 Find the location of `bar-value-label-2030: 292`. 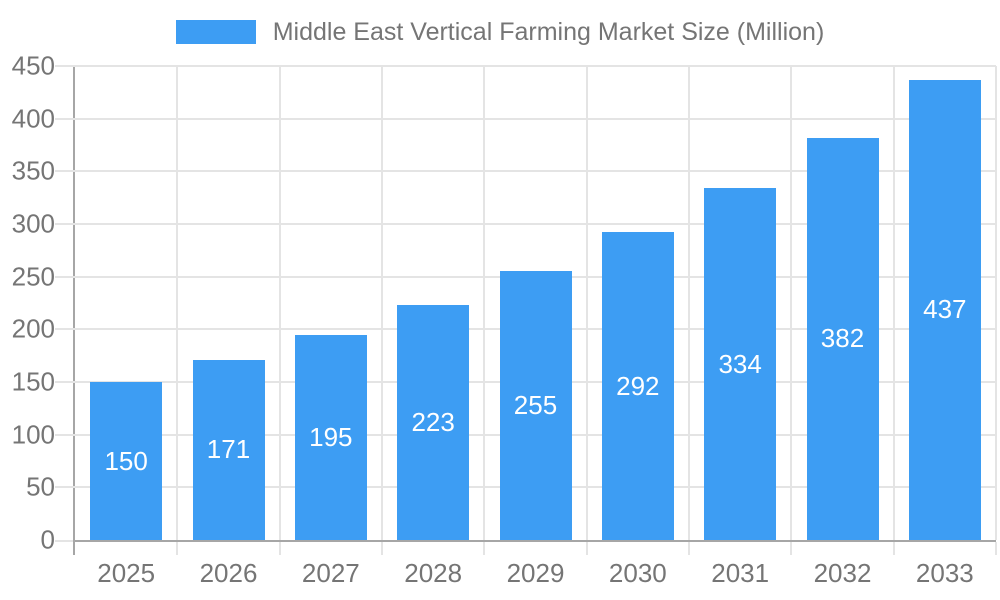

bar-value-label-2030: 292 is located at coordinates (638, 385).